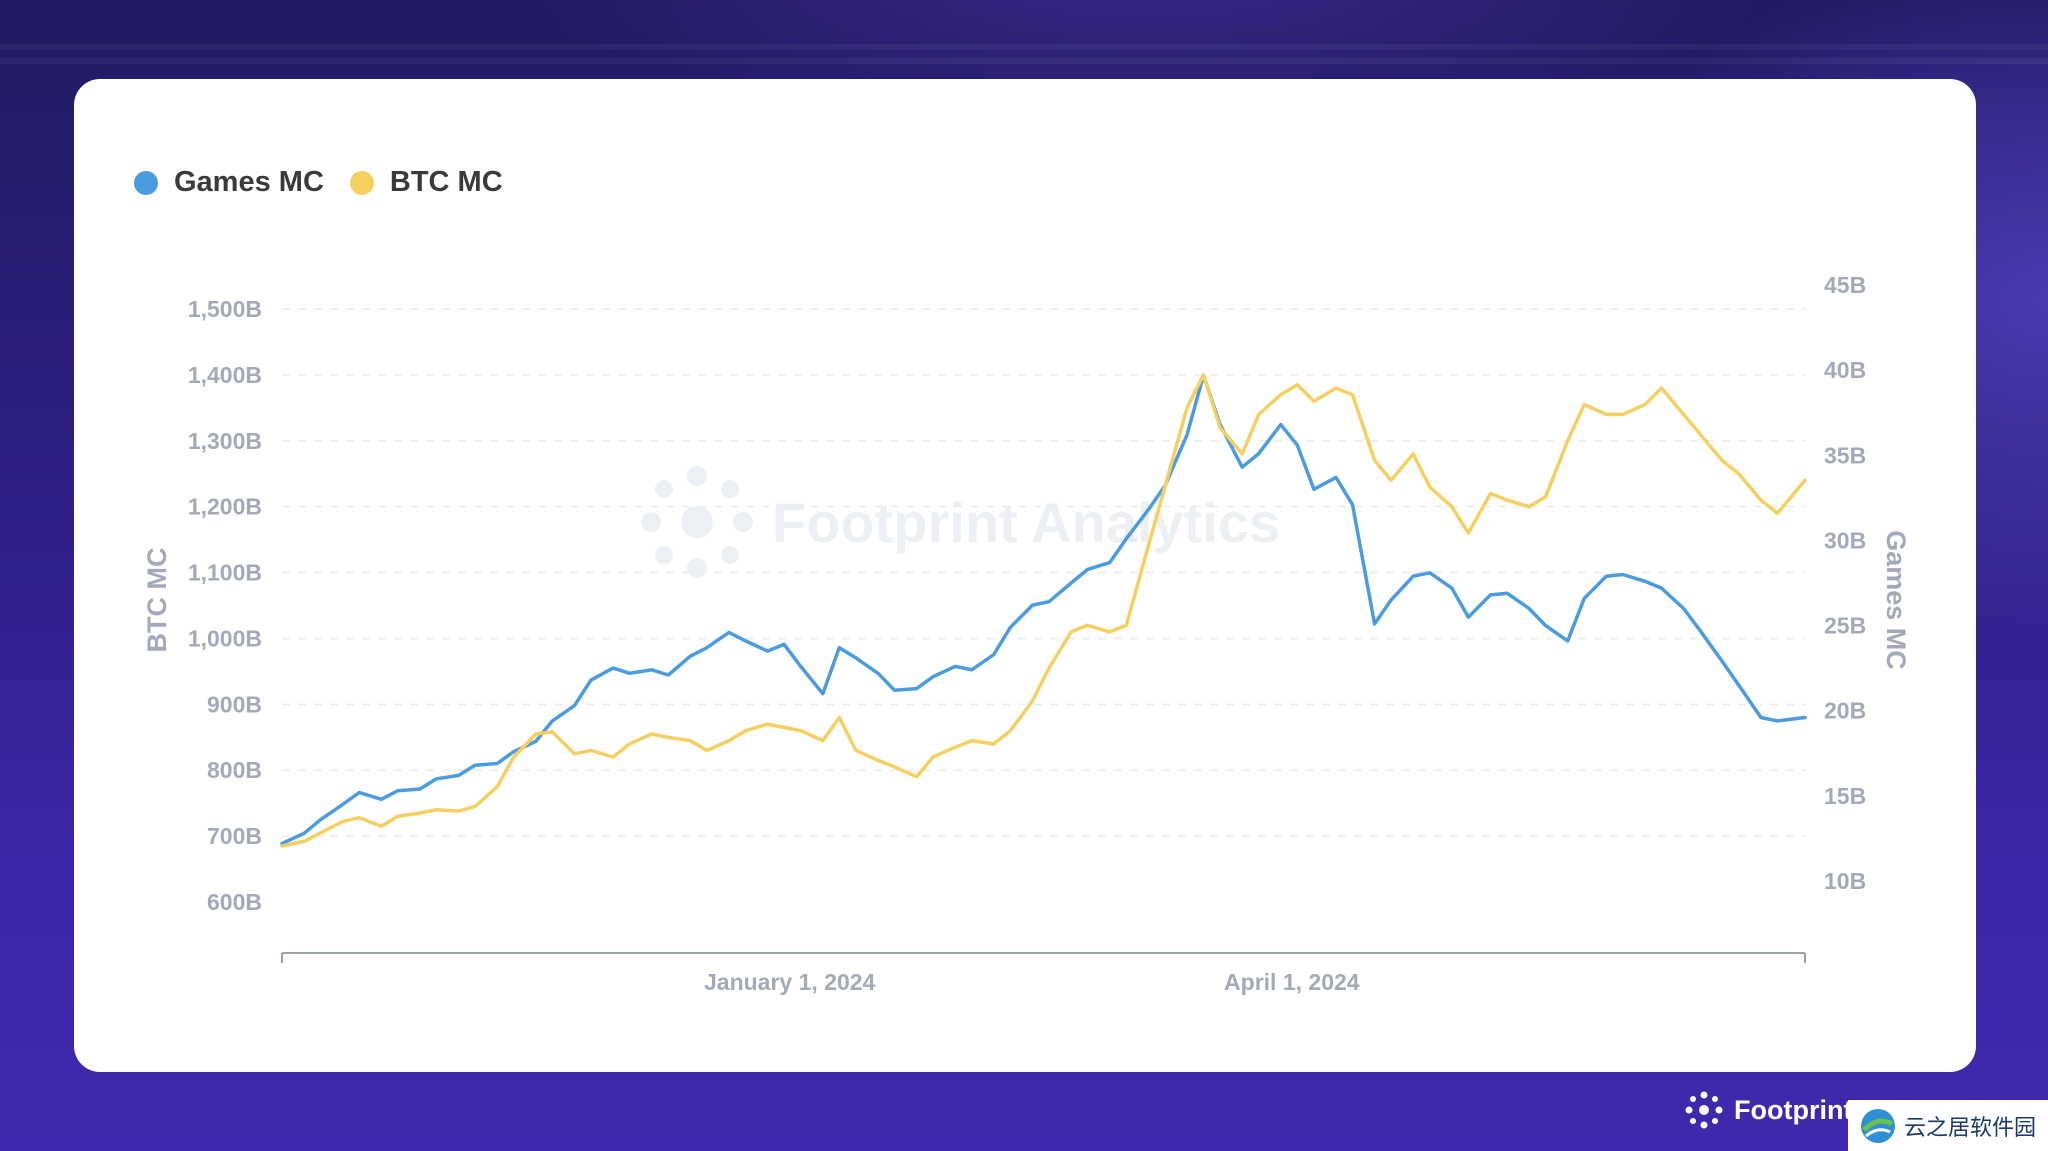 The image size is (2048, 1151). I want to click on footprint-brand: Footprint, so click(1767, 1110).